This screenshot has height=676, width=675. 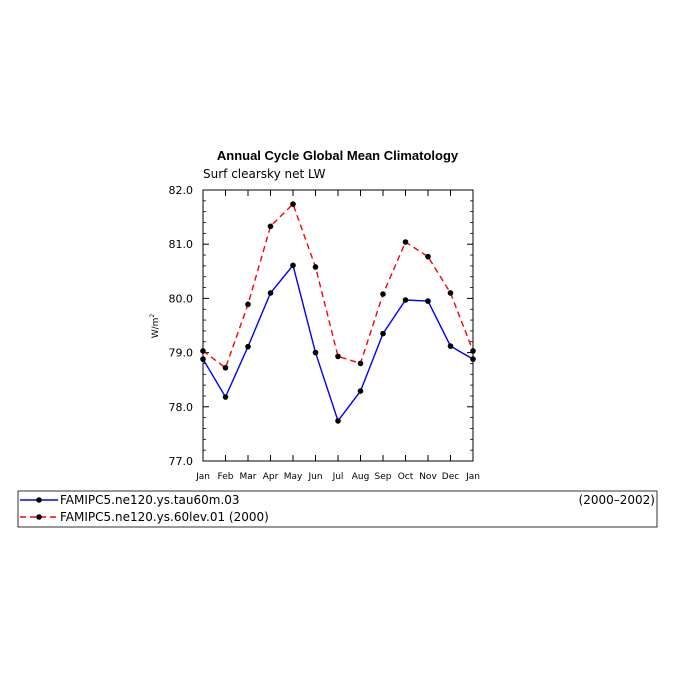 What do you see at coordinates (164, 517) in the screenshot?
I see `legend-label-2: FAMIPC5.ne120.ys.60lev.01 (2000)` at bounding box center [164, 517].